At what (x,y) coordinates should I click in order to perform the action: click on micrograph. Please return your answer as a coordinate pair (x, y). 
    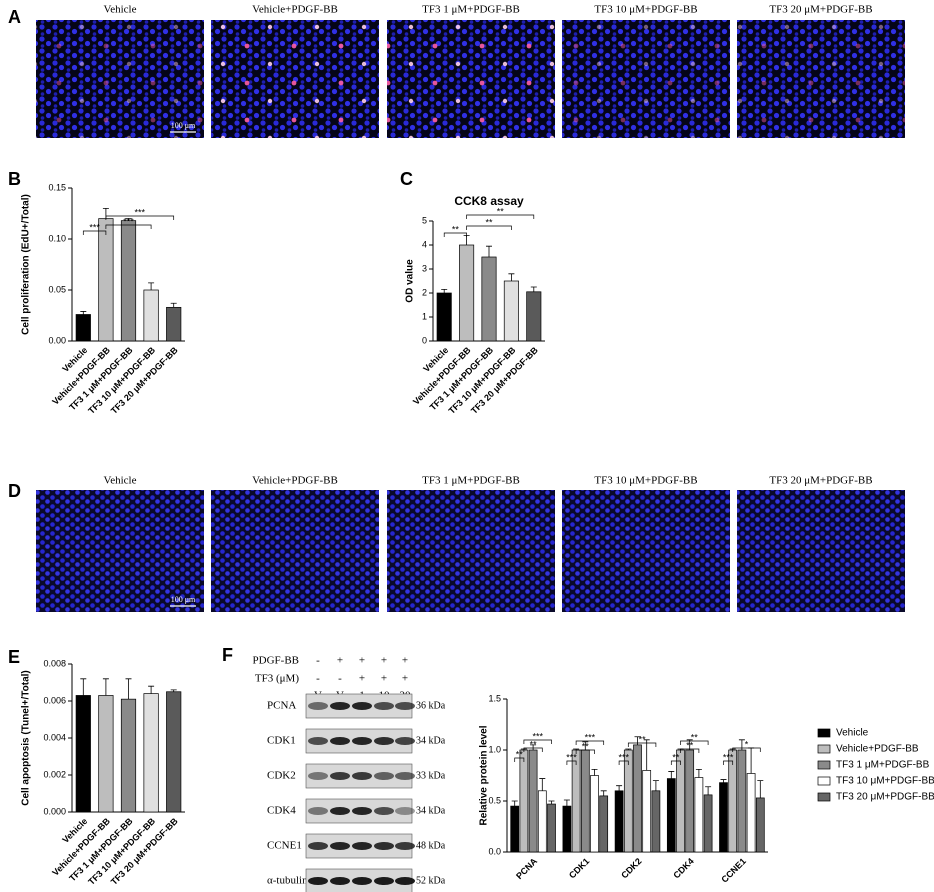
    Looking at the image, I should click on (646, 551).